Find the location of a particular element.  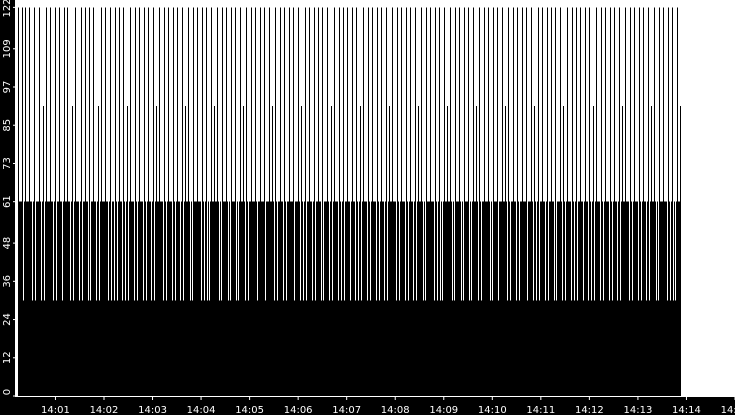

y-tick-label: 109 is located at coordinates (7, 48).